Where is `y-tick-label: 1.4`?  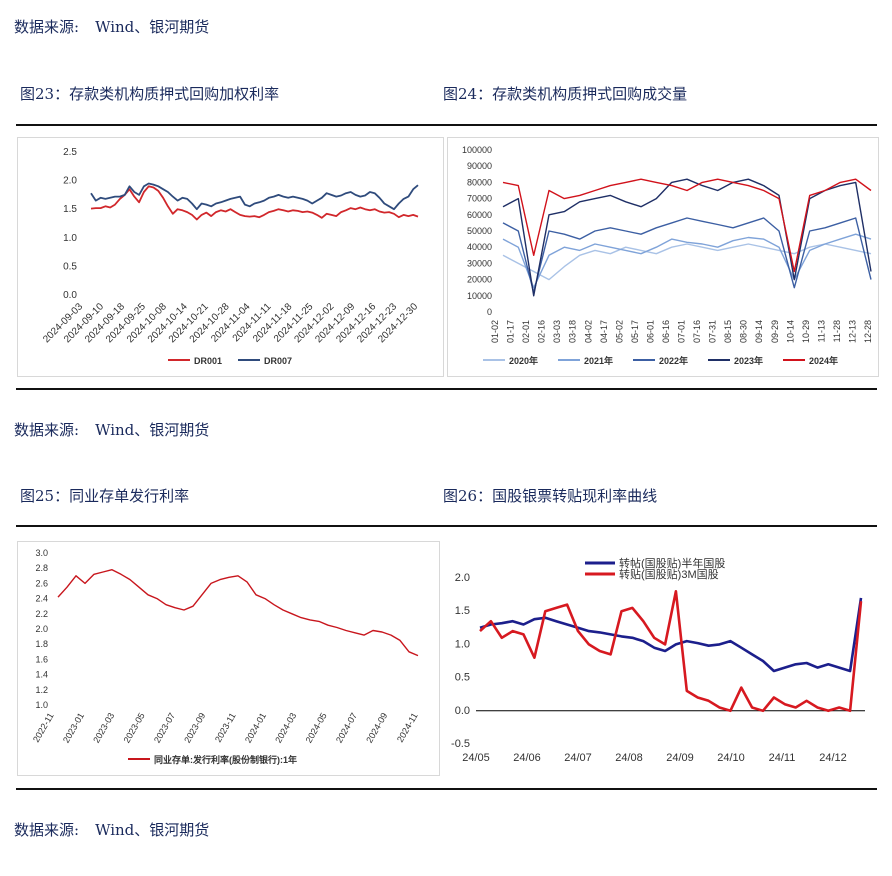
y-tick-label: 1.4 is located at coordinates (41, 675).